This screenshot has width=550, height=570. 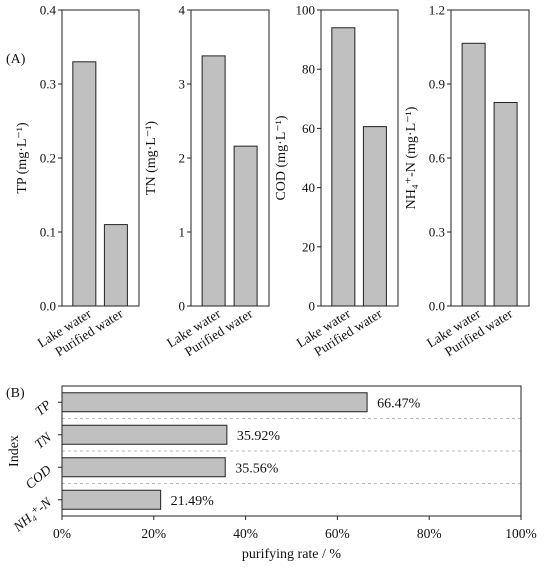 I want to click on y-tick-label: TP, so click(x=43, y=408).